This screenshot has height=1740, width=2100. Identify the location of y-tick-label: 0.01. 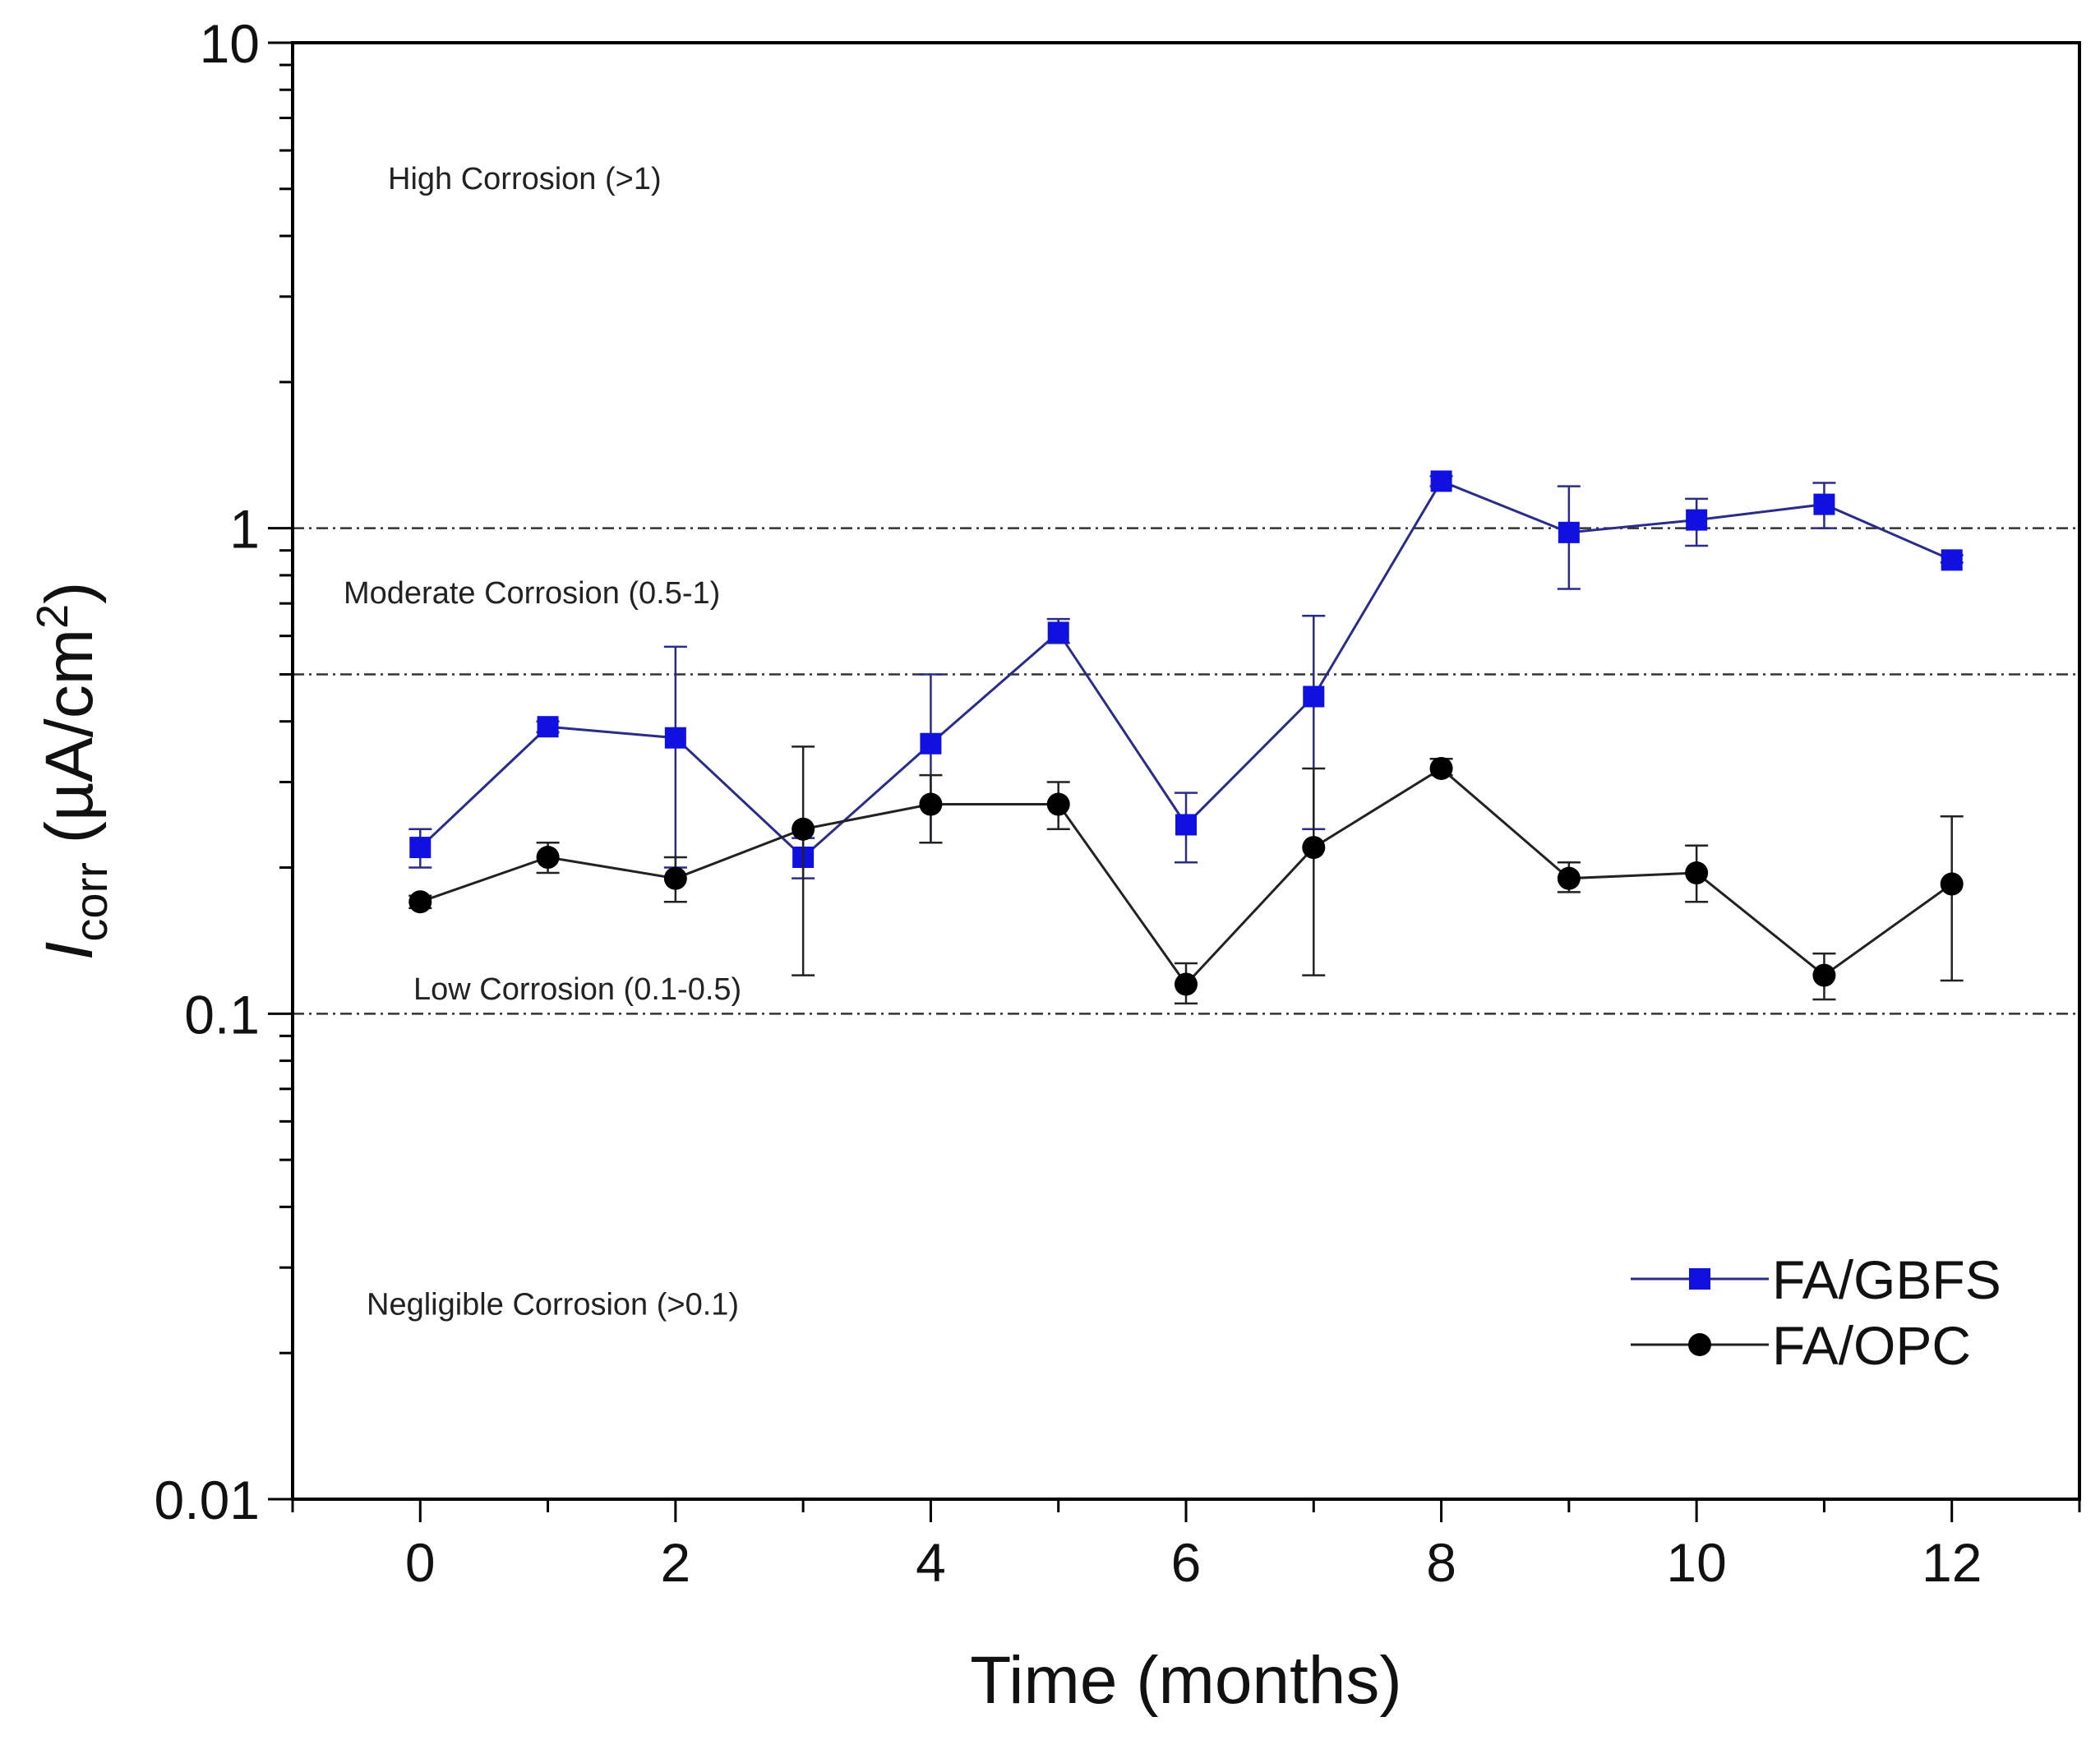
(207, 1500).